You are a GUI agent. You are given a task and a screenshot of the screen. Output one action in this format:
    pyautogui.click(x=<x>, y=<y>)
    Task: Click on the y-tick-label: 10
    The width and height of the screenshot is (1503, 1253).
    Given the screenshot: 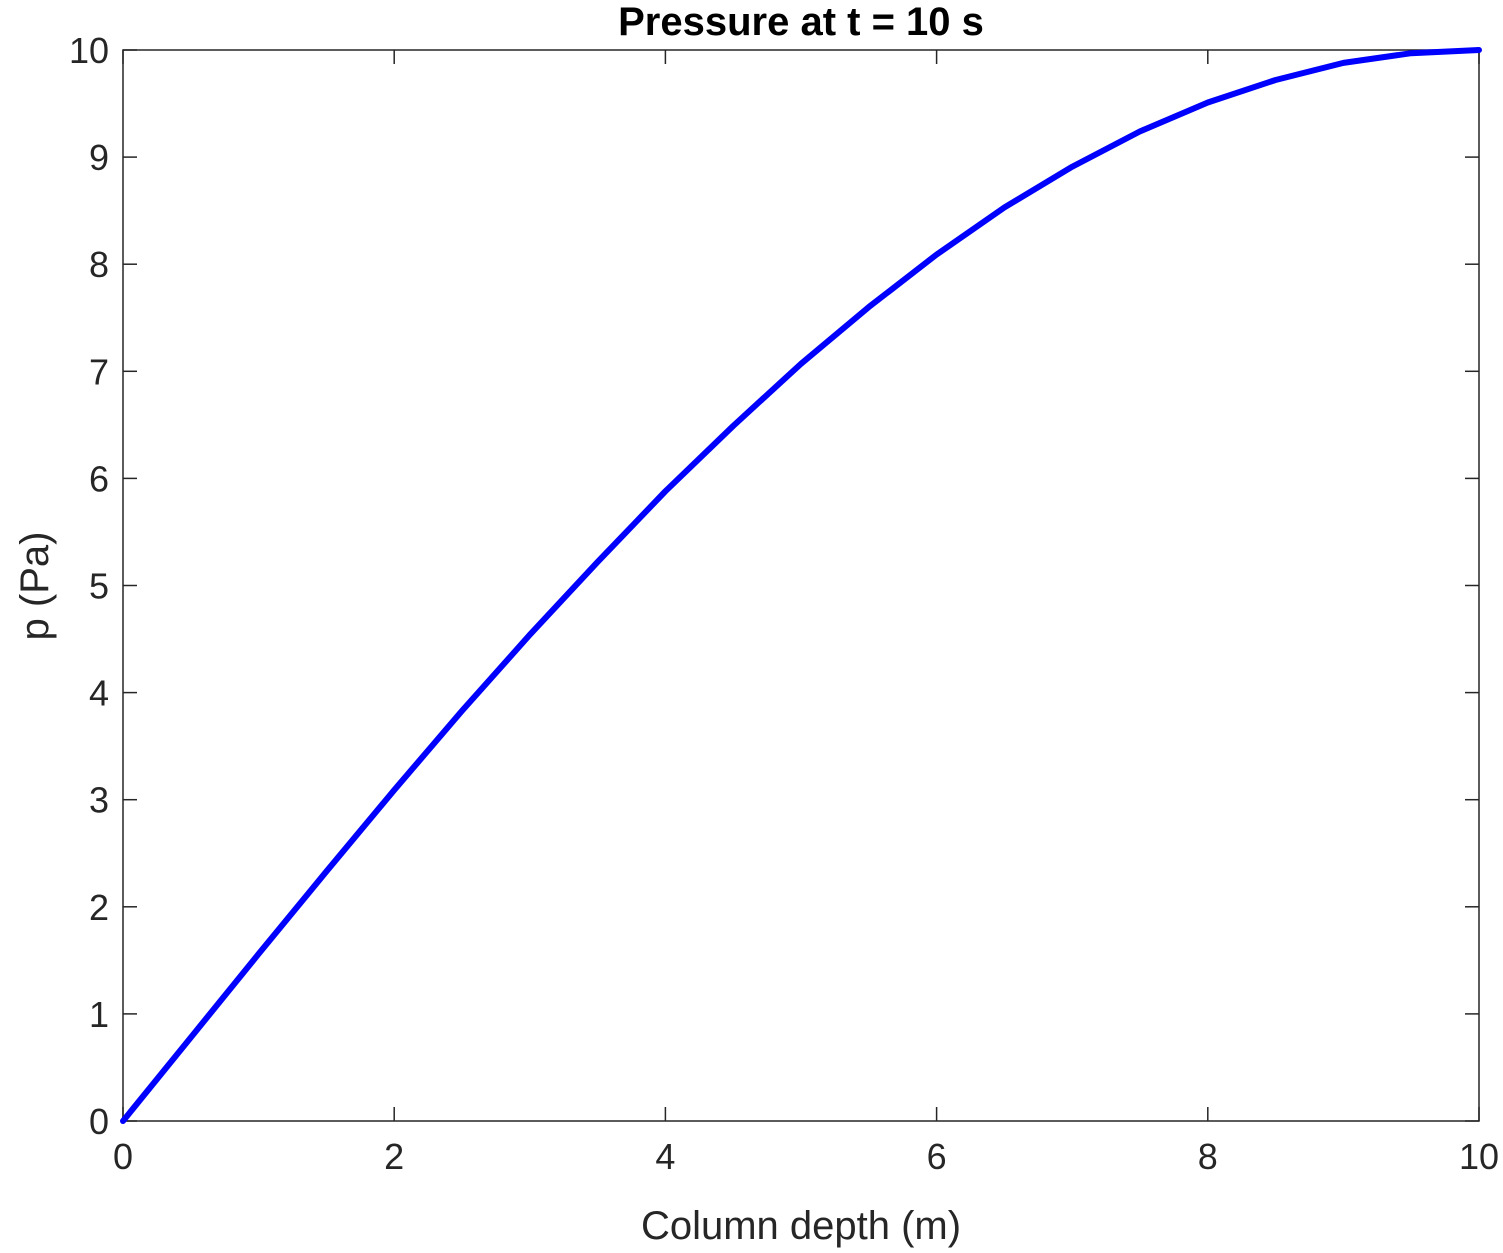 What is the action you would take?
    pyautogui.click(x=89, y=50)
    